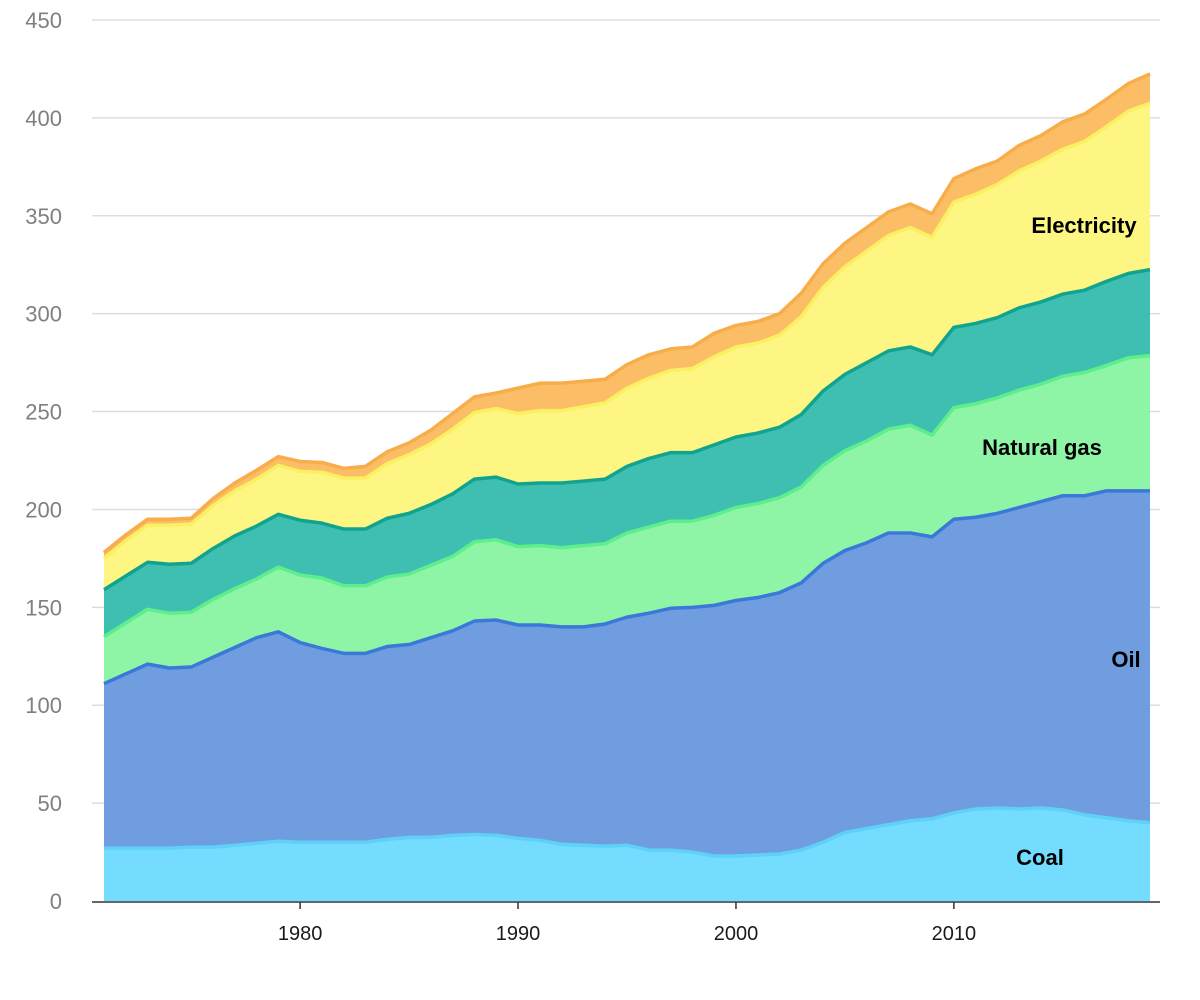  What do you see at coordinates (1084, 225) in the screenshot?
I see `electricity-label: Electricity` at bounding box center [1084, 225].